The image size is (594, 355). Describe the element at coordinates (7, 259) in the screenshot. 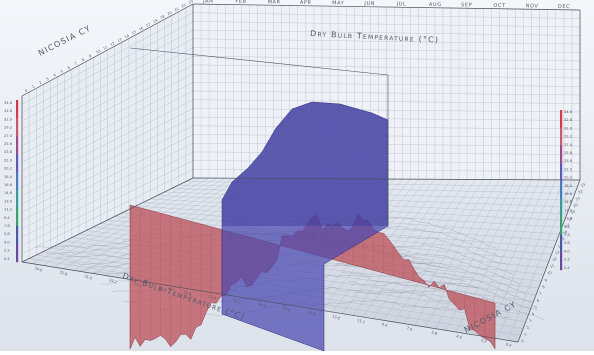

I see `left-scale-tick-label: 0.4` at that location.